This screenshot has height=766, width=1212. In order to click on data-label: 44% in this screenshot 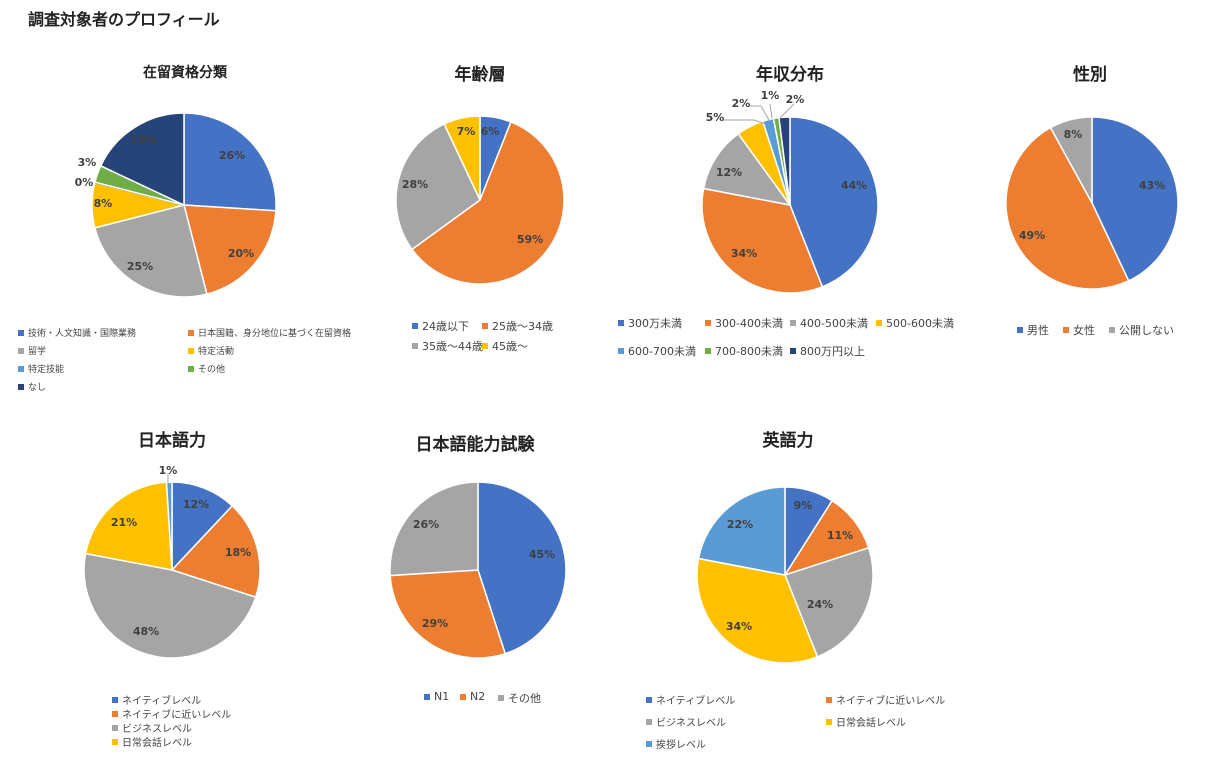, I will do `click(854, 185)`.